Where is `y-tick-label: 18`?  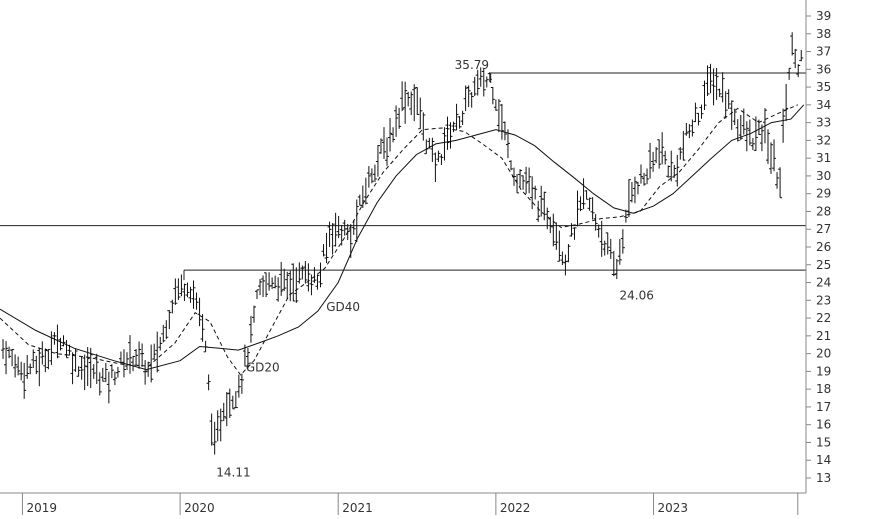
y-tick-label: 18 is located at coordinates (823, 389).